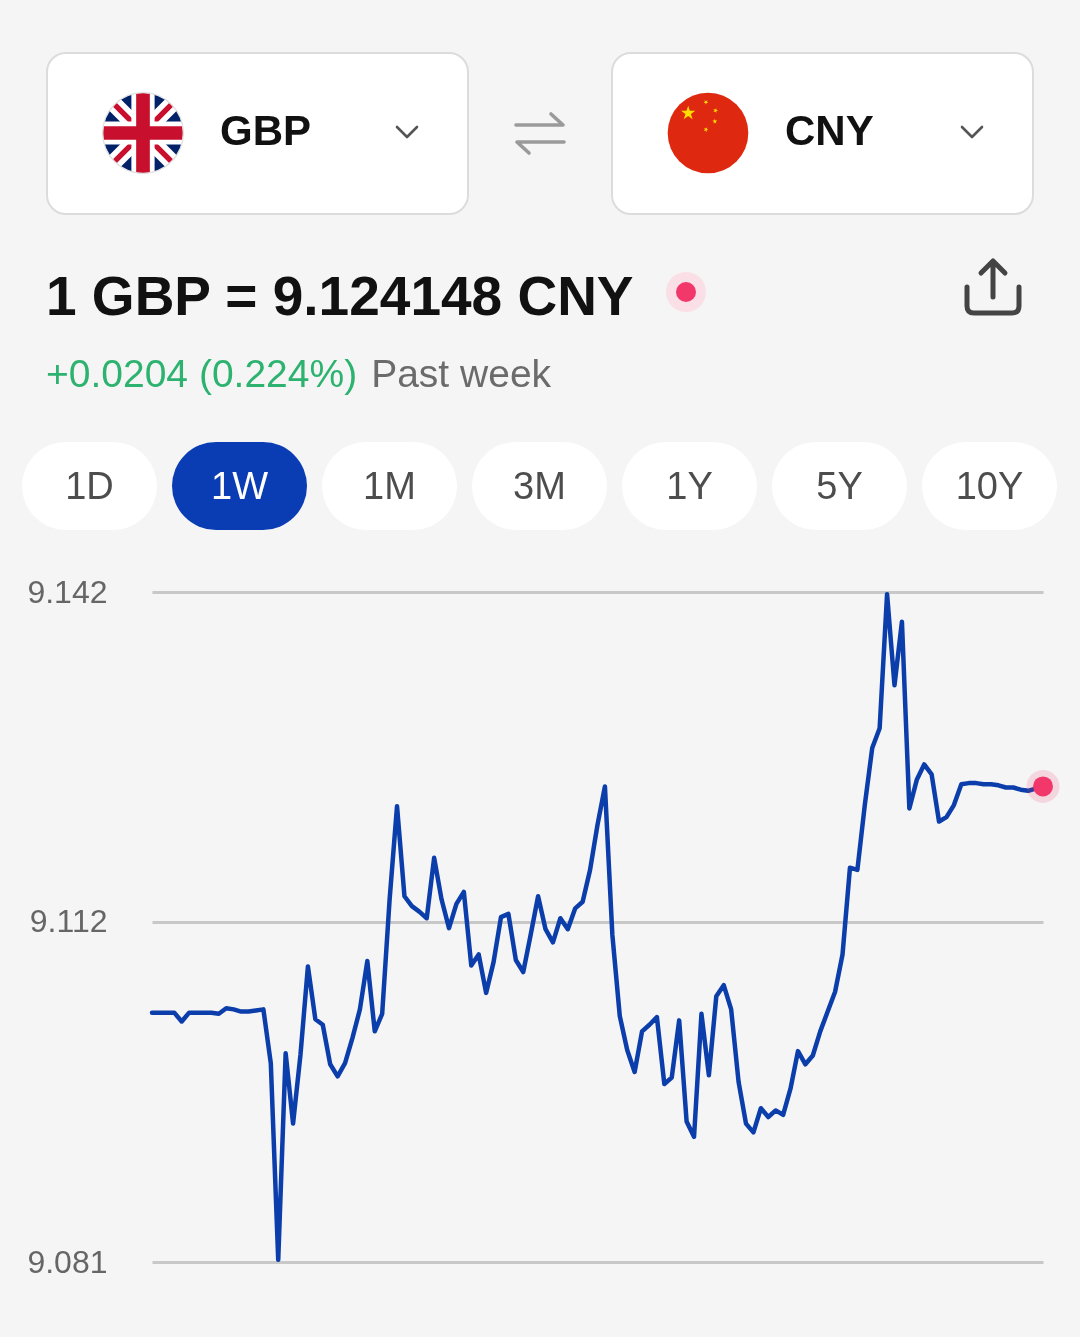 The height and width of the screenshot is (1337, 1080). Describe the element at coordinates (68, 921) in the screenshot. I see `y-tick-label: 9.112` at that location.